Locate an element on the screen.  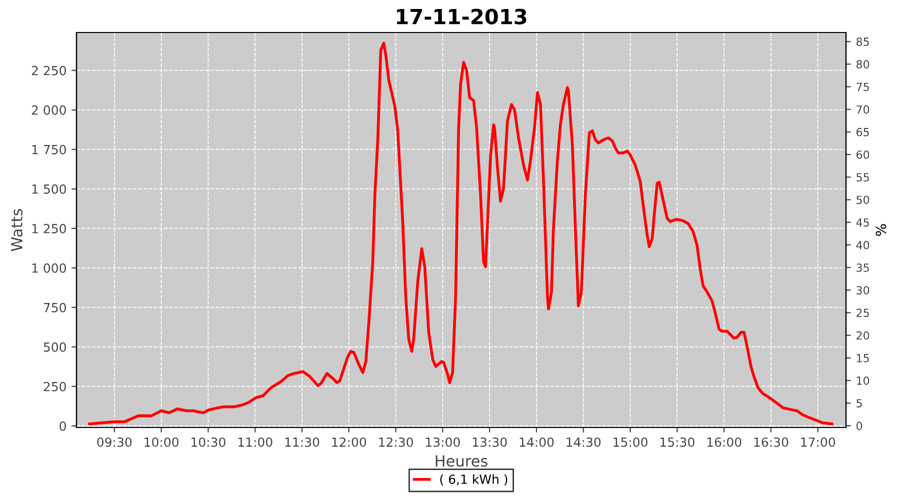
y2-tick-label: 60 is located at coordinates (863, 154).